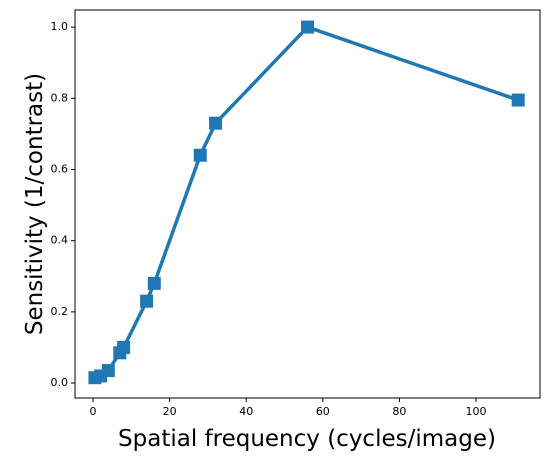 The height and width of the screenshot is (466, 550). Describe the element at coordinates (60, 240) in the screenshot. I see `y-tick-label: 0.4` at that location.